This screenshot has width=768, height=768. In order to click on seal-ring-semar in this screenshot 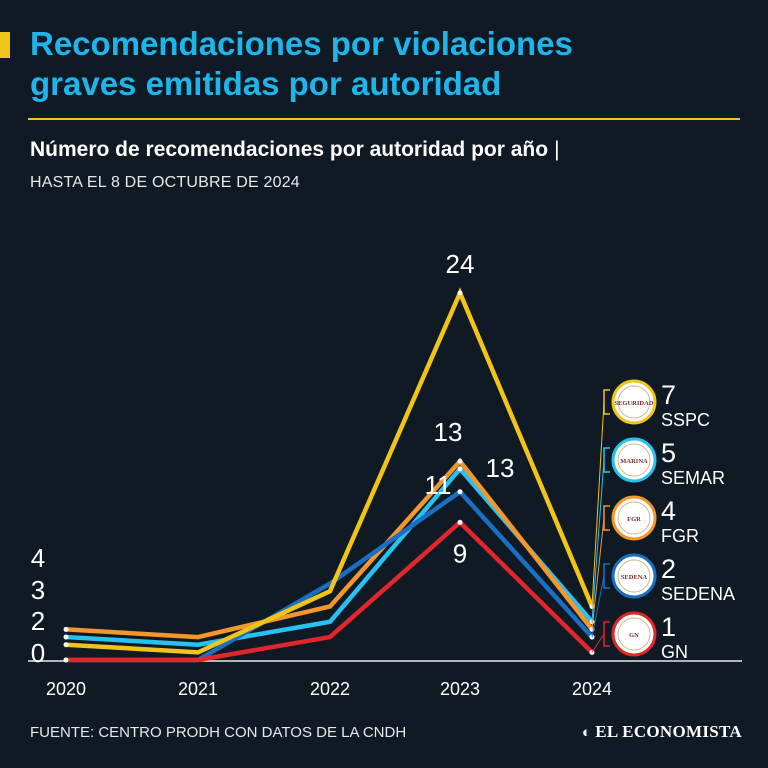, I will do `click(634, 460)`.